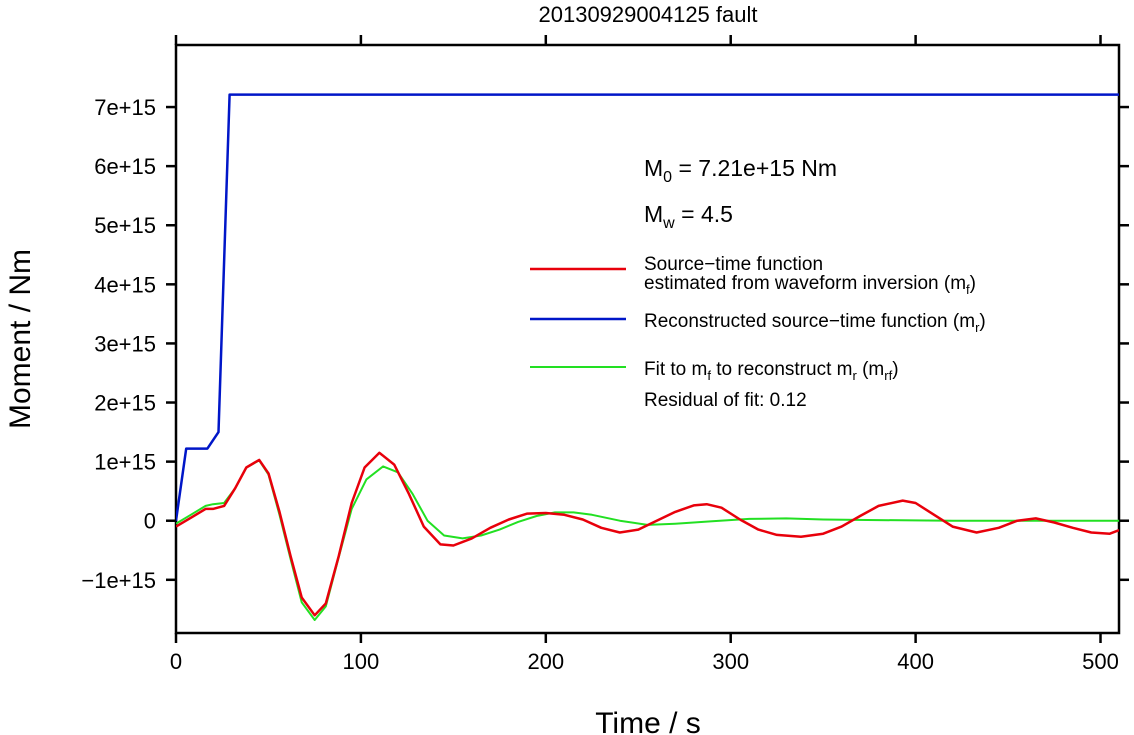 This screenshot has height=735, width=1134. What do you see at coordinates (648, 14) in the screenshot?
I see `chart-title: 20130929004125 fault` at bounding box center [648, 14].